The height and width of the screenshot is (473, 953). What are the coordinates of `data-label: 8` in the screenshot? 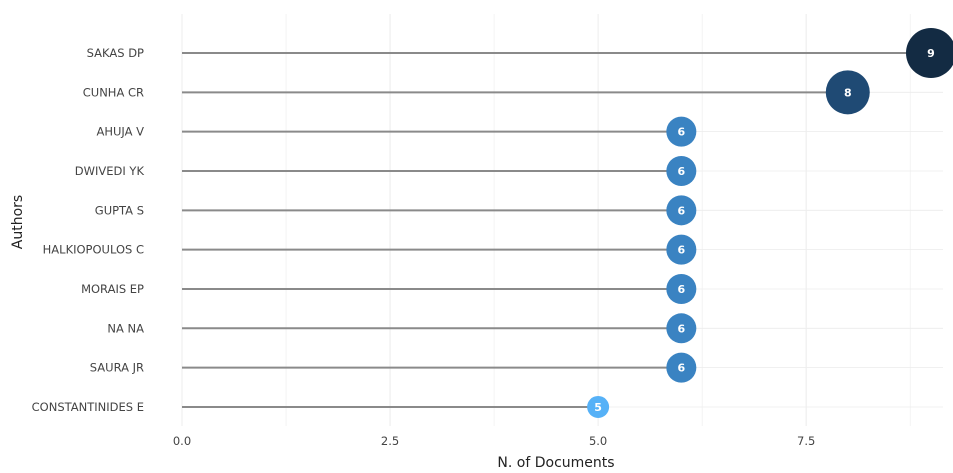 It's located at (848, 92).